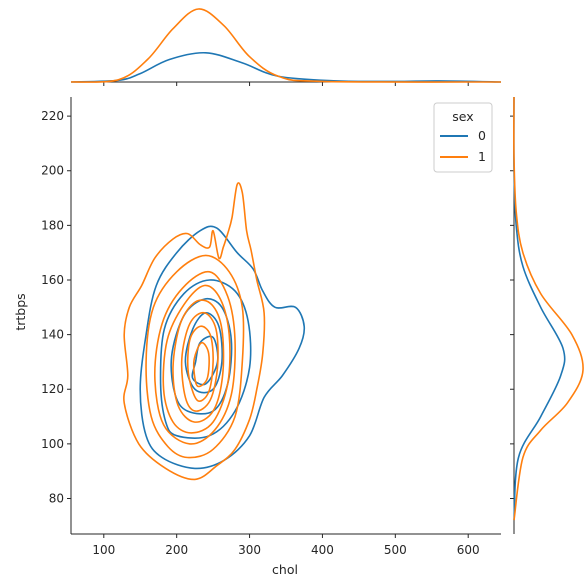  What do you see at coordinates (395, 550) in the screenshot?
I see `x-tick-label: 500` at bounding box center [395, 550].